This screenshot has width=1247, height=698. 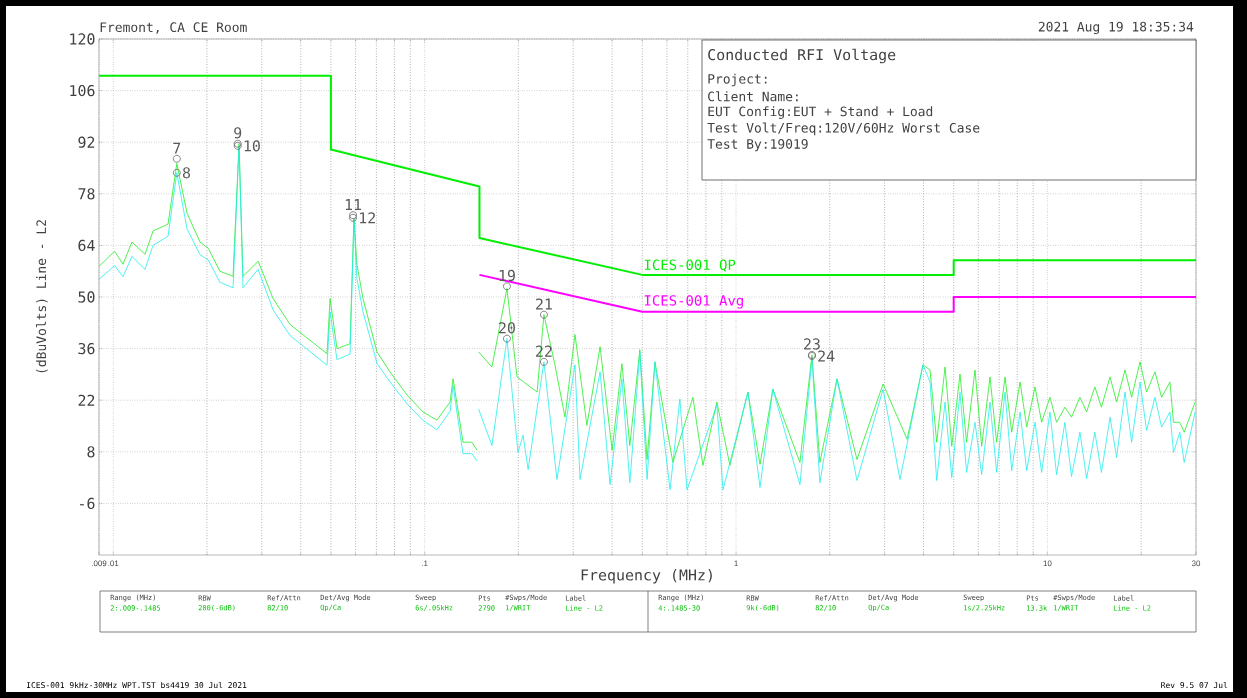 What do you see at coordinates (753, 96) in the screenshot?
I see `annotation: Client Name:` at bounding box center [753, 96].